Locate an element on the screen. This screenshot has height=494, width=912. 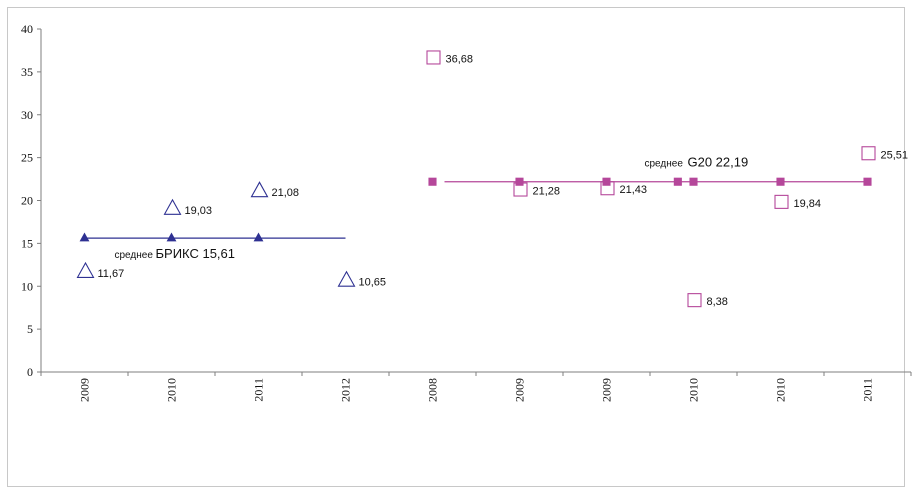
y-tick-label: 30 is located at coordinates (27, 115).